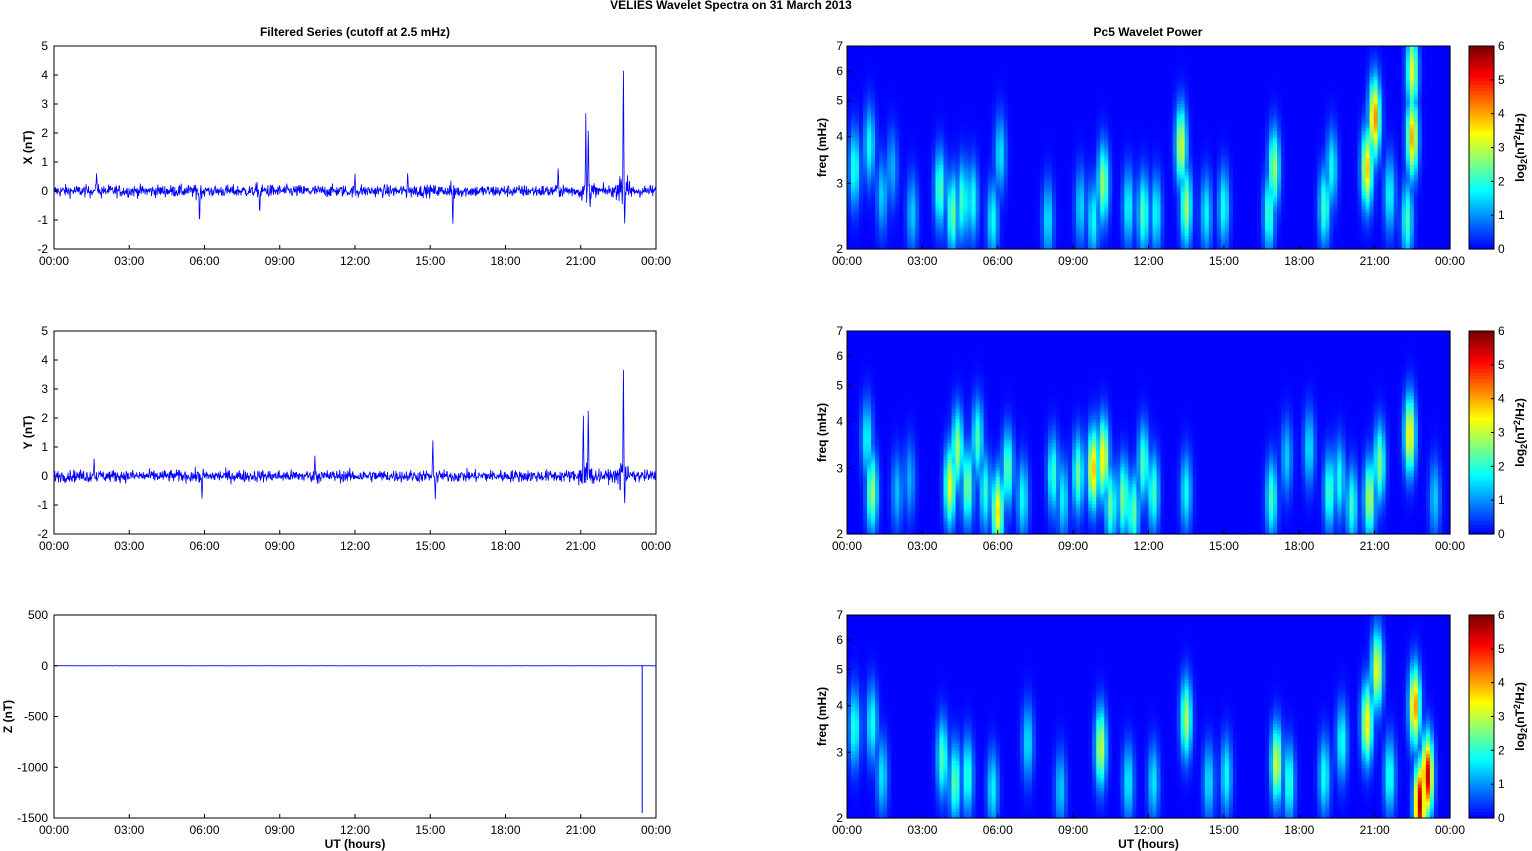 This screenshot has height=851, width=1532. What do you see at coordinates (839, 137) in the screenshot?
I see `wp-x-ytick-label: 4` at bounding box center [839, 137].